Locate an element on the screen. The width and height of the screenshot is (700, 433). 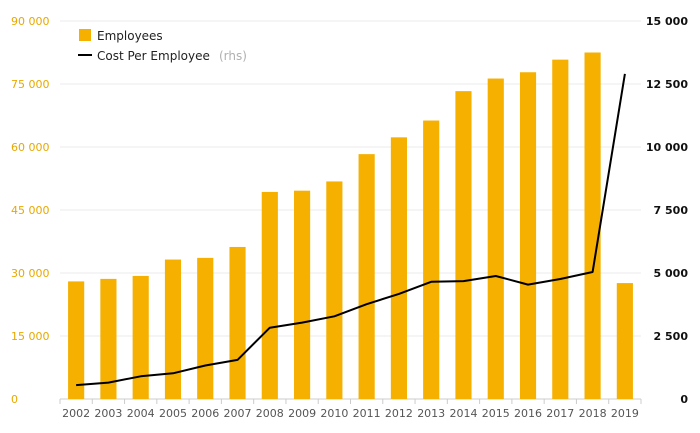
left-tick-label: 90 000 is located at coordinates (30, 21).